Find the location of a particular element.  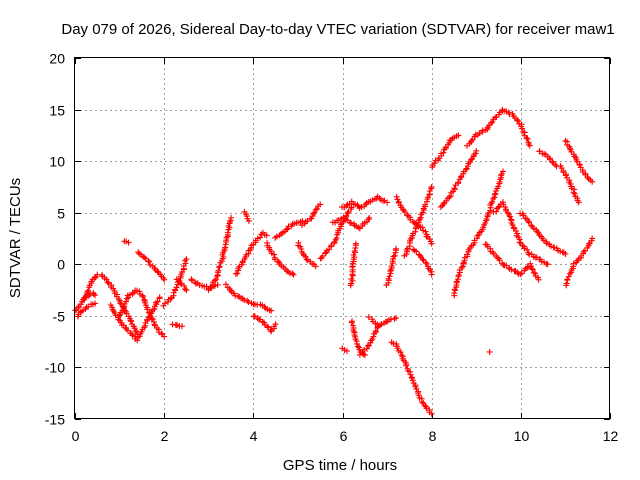

x-tick-label: 8 is located at coordinates (433, 436).